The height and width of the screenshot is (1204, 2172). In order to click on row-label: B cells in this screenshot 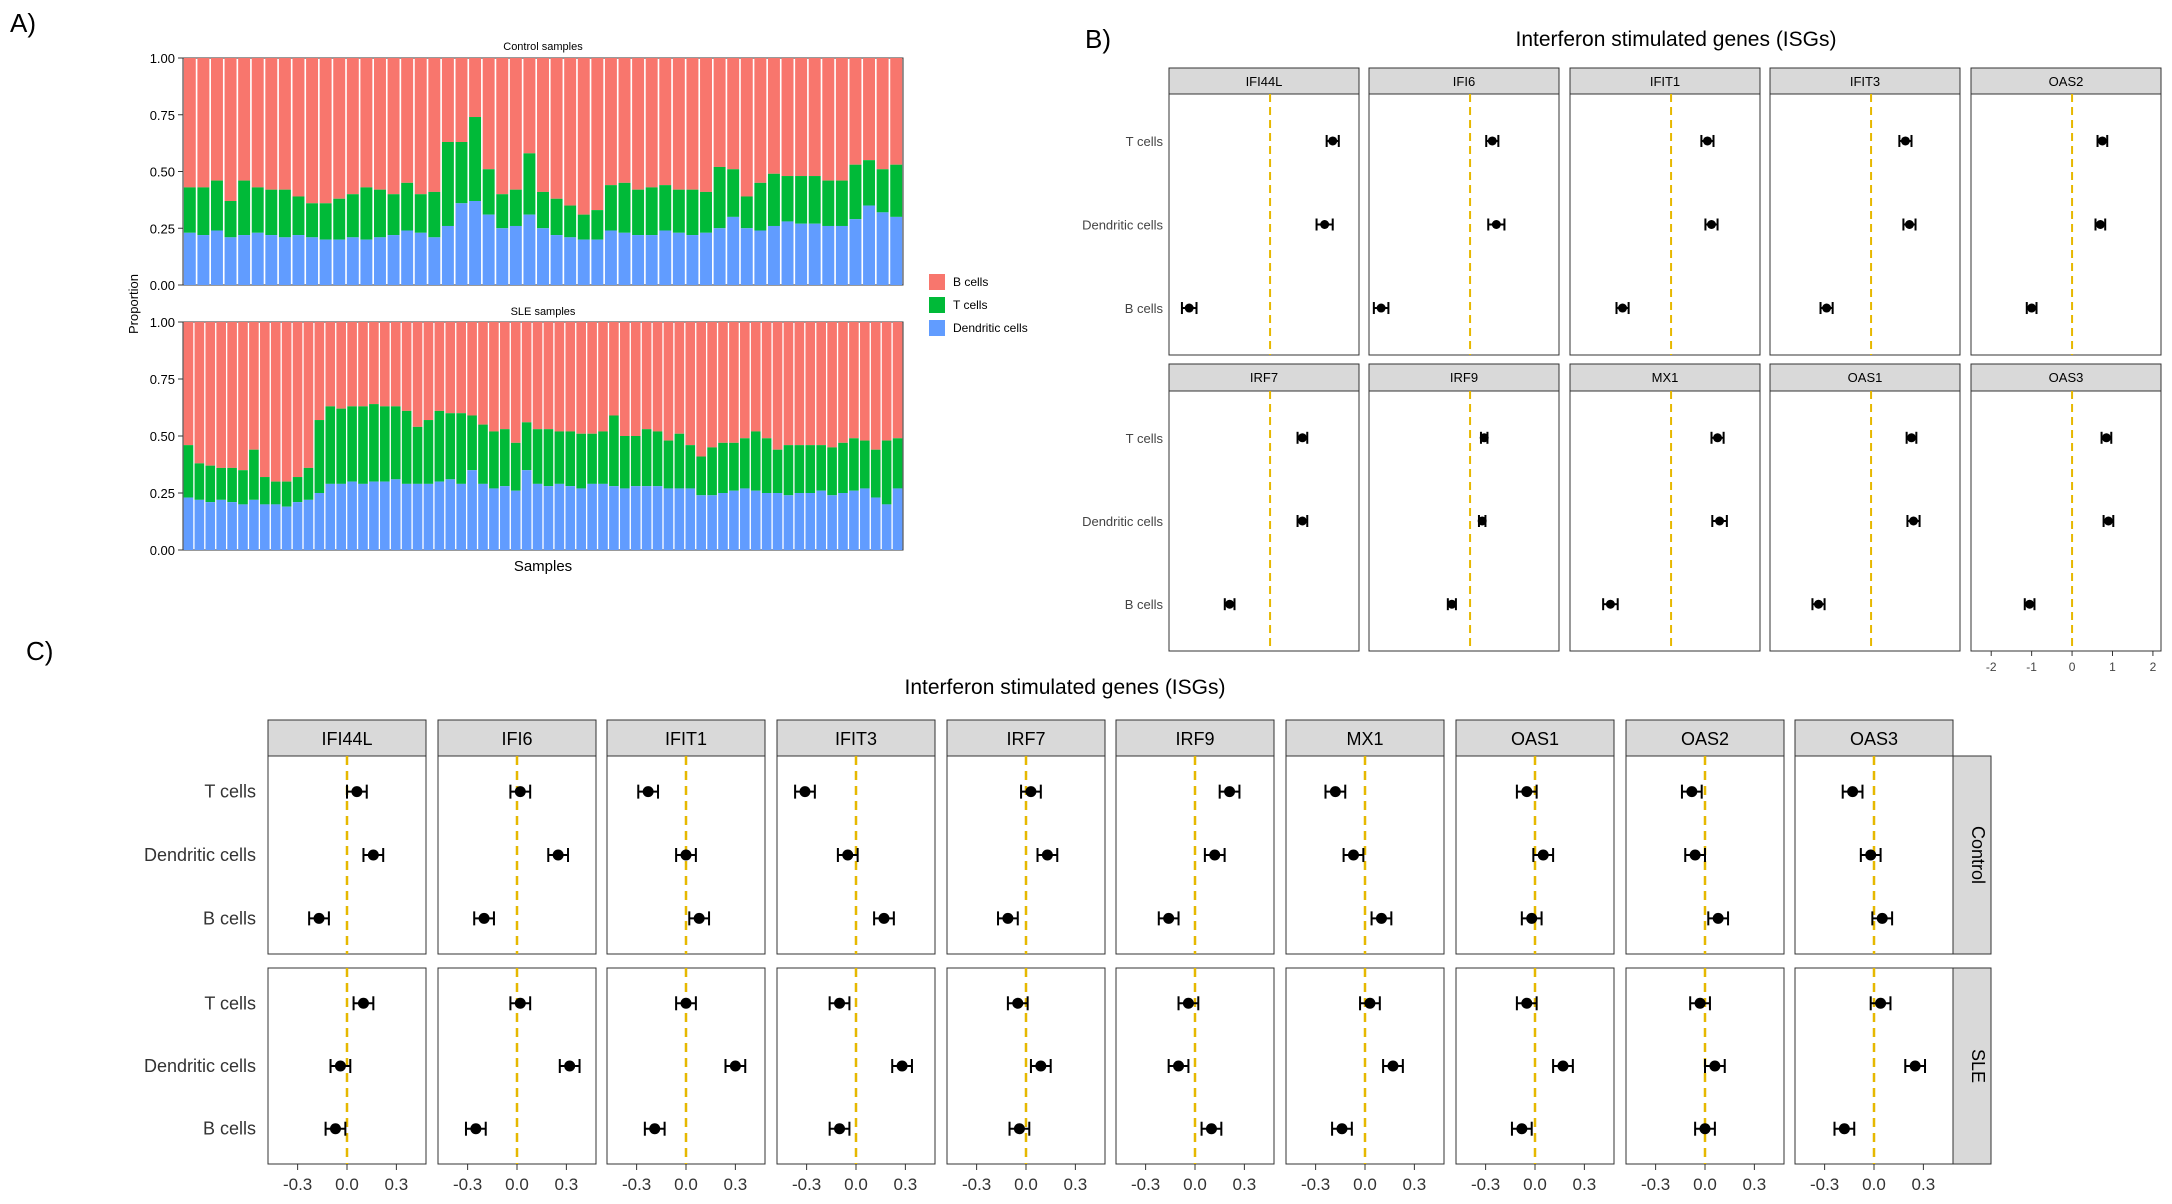, I will do `click(1144, 604)`.